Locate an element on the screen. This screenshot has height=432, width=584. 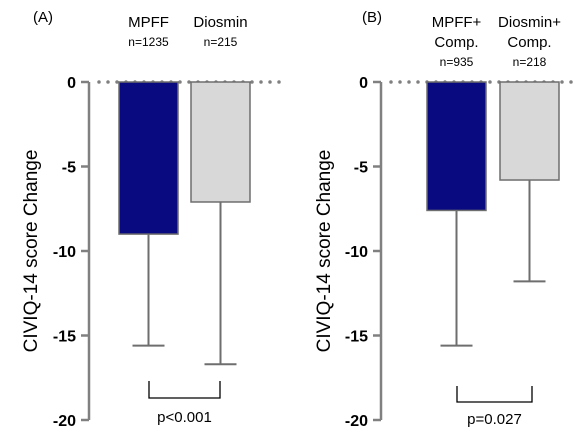
p-value-annotation: p=0.027 is located at coordinates (494, 419).